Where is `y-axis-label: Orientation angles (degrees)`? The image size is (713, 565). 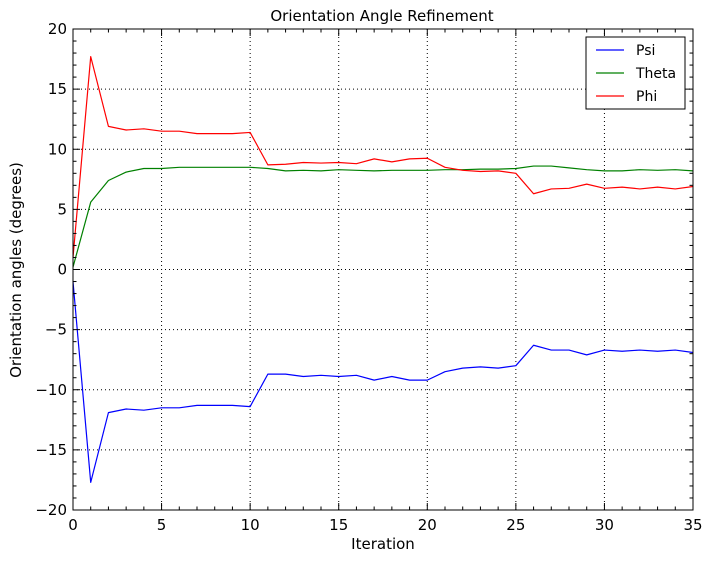 y-axis-label: Orientation angles (degrees) is located at coordinates (16, 270).